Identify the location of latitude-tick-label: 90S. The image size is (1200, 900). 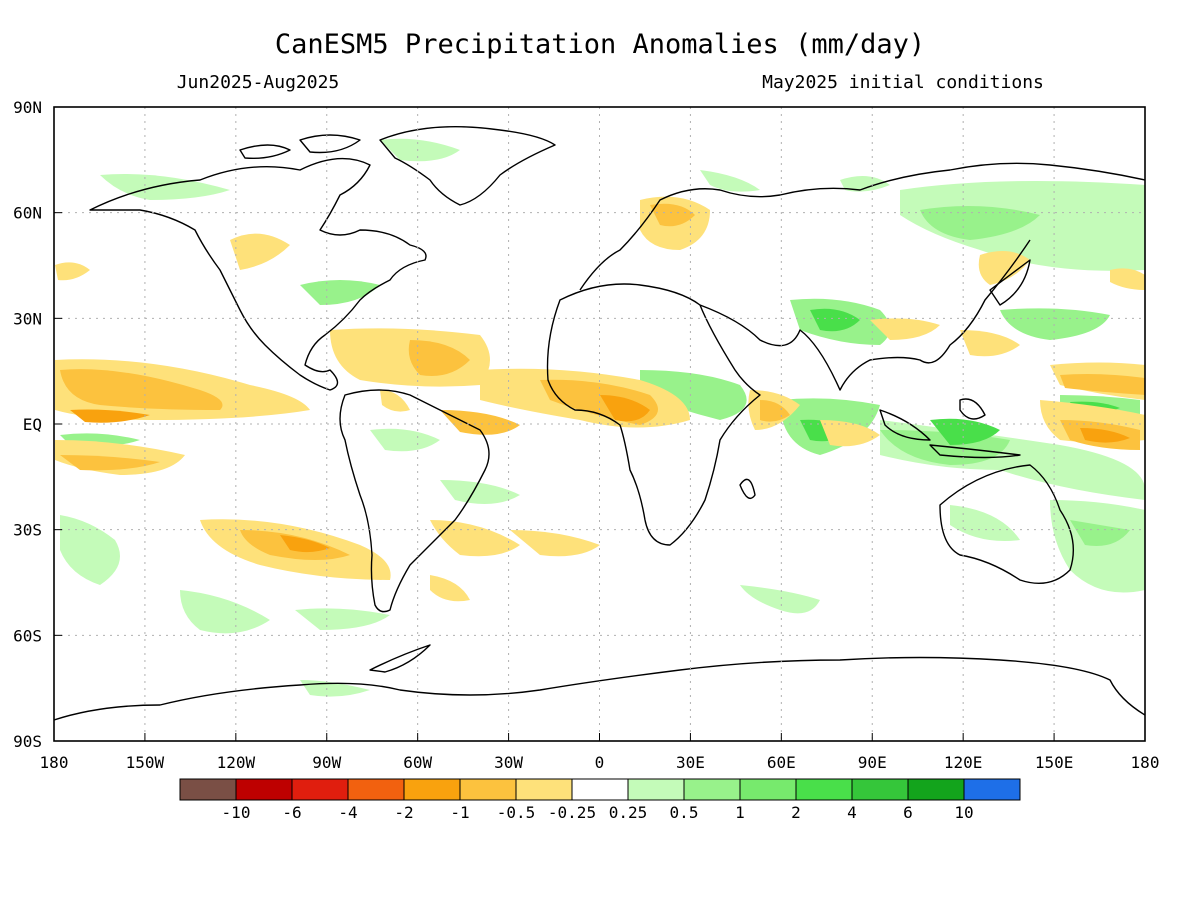
(27, 741).